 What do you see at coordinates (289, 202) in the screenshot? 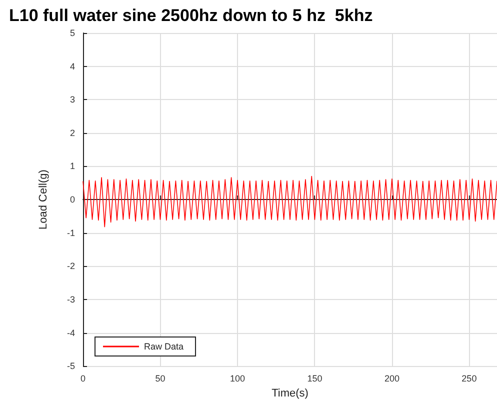
I see `line-series` at bounding box center [289, 202].